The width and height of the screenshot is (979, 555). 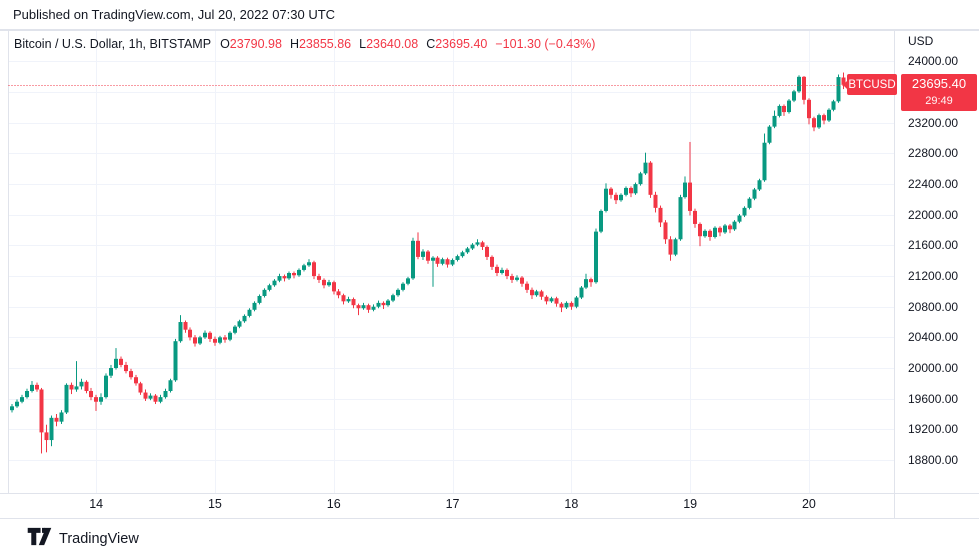 What do you see at coordinates (933, 276) in the screenshot?
I see `price-tick-label: 21200.00` at bounding box center [933, 276].